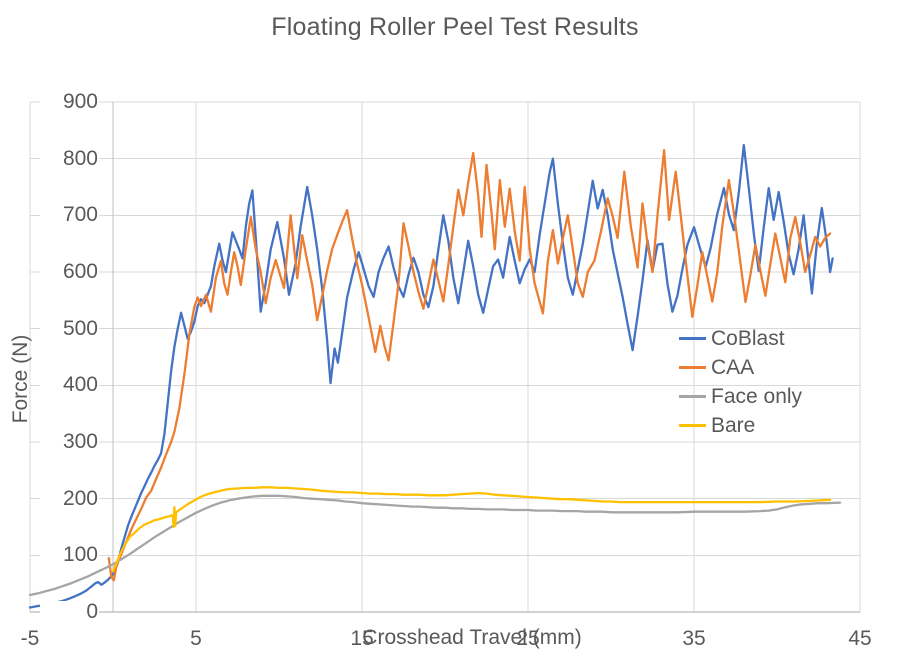  Describe the element at coordinates (733, 425) in the screenshot. I see `legend-label: Bare` at that location.